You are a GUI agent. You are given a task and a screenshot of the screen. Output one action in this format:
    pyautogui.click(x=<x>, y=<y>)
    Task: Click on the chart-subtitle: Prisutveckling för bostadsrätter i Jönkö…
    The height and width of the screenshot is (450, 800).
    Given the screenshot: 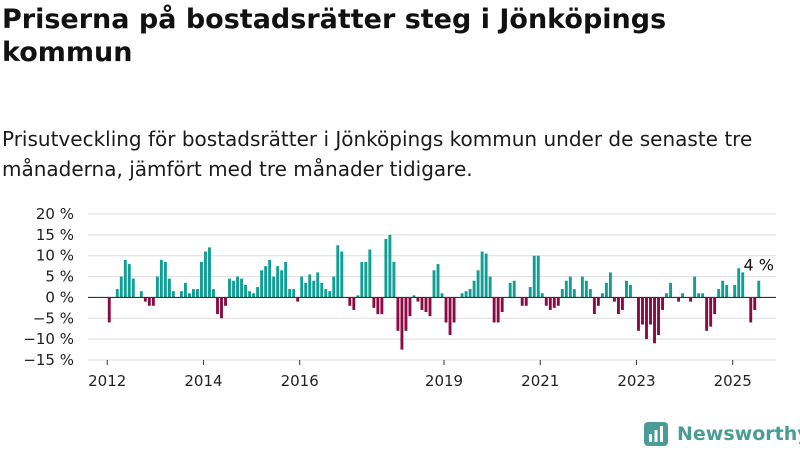 What is the action you would take?
    pyautogui.click(x=377, y=154)
    